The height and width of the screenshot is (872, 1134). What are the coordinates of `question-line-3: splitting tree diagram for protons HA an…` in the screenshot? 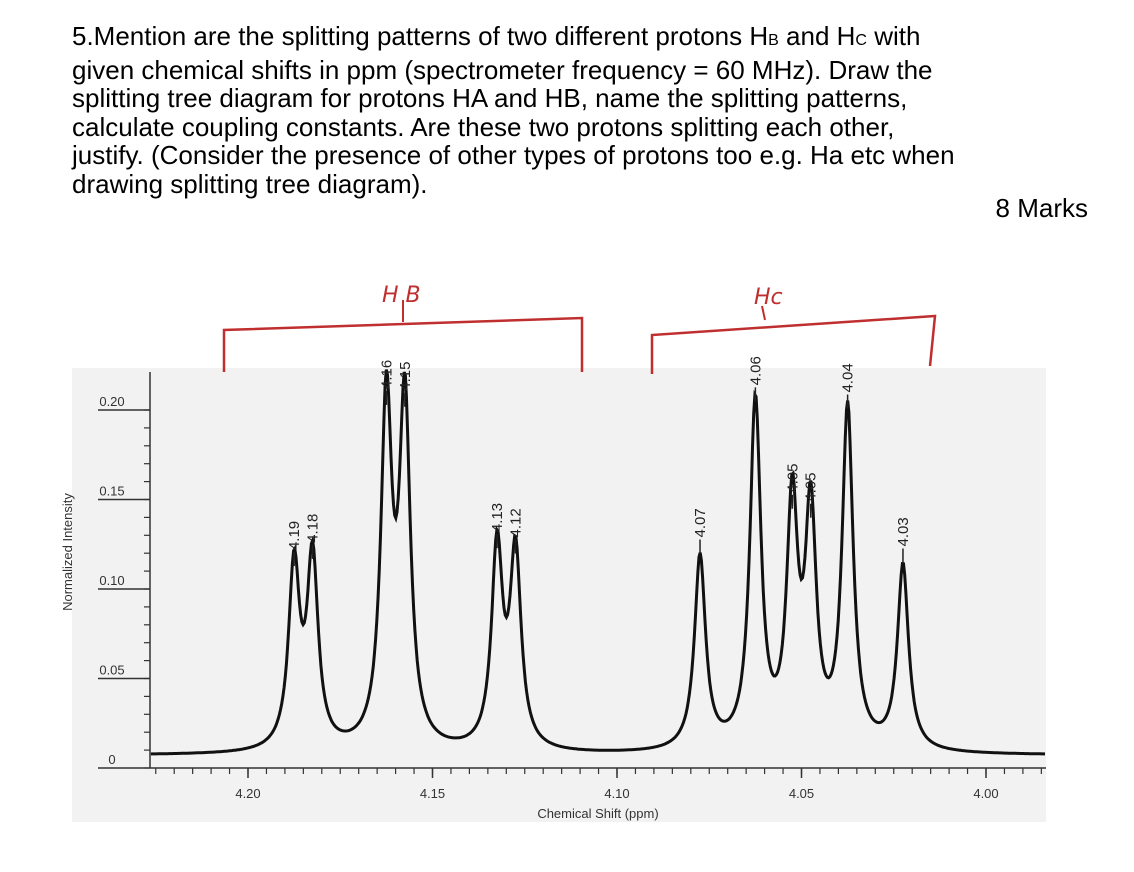 It's located at (490, 98).